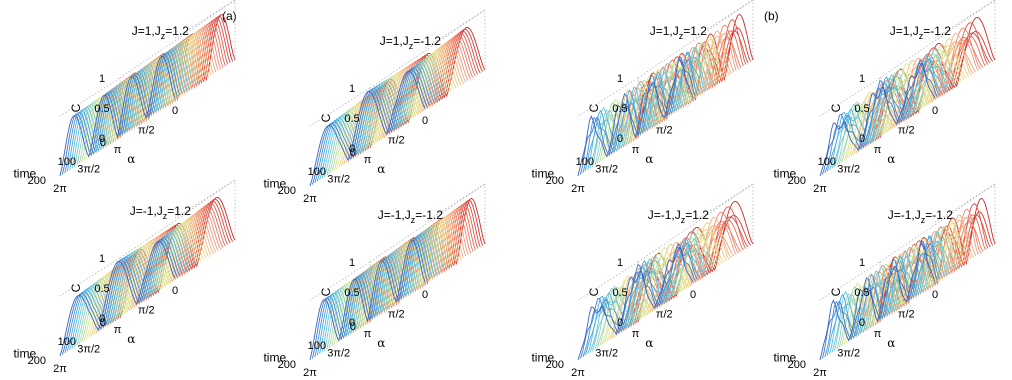  I want to click on subplot-title: J=1,Jz=-1.2, so click(411, 42).